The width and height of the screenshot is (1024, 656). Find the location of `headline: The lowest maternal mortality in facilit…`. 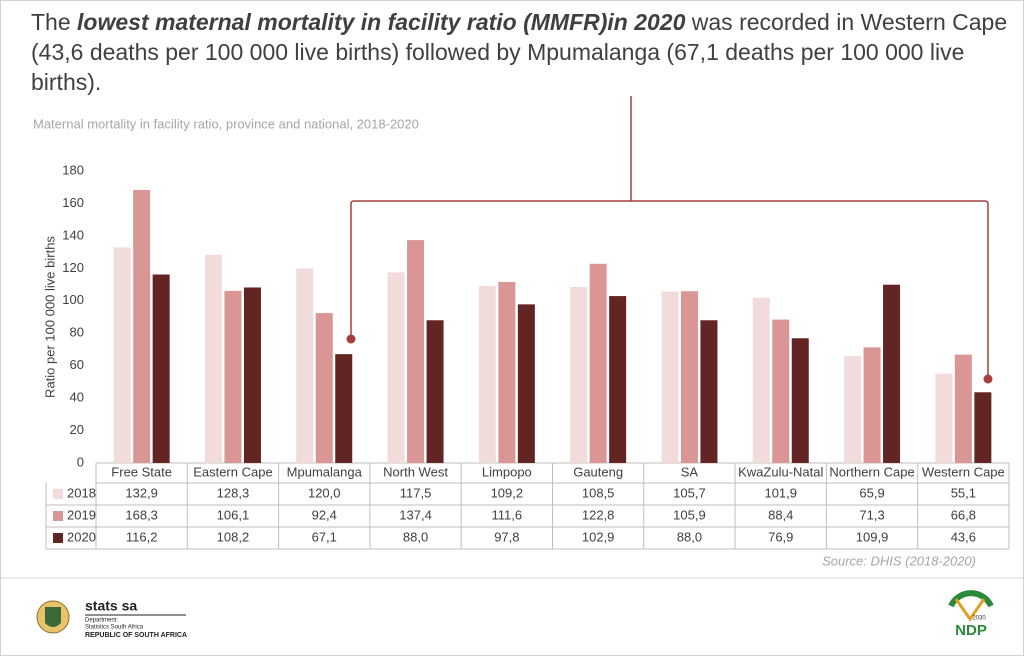

headline: The lowest maternal mortality in facilit… is located at coordinates (523, 52).